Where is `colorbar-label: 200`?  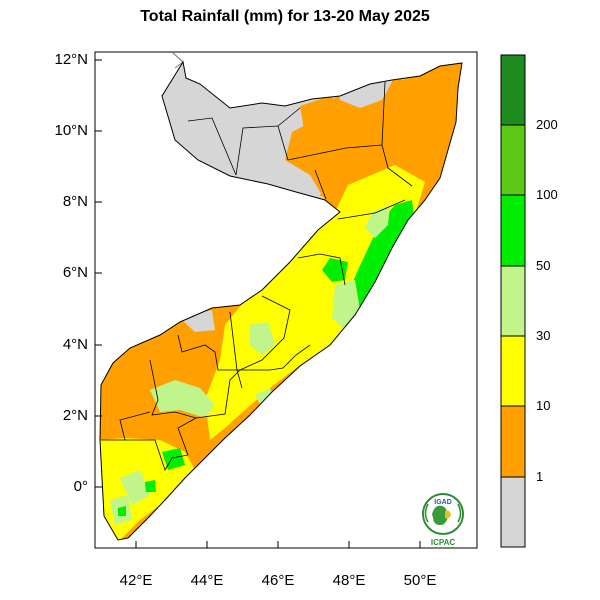 colorbar-label: 200 is located at coordinates (547, 124).